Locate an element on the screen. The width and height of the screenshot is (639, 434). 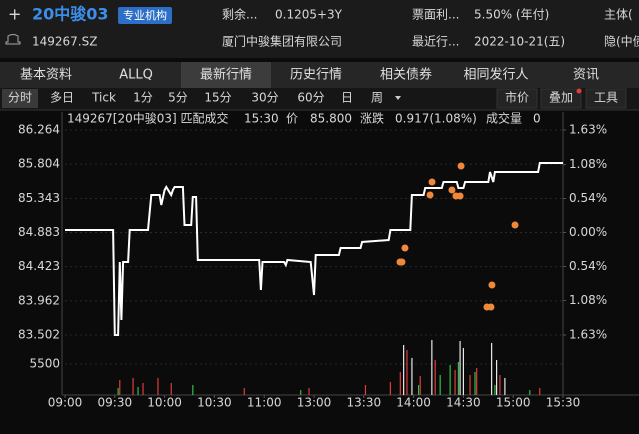
tool-button: 市价 is located at coordinates (517, 97).